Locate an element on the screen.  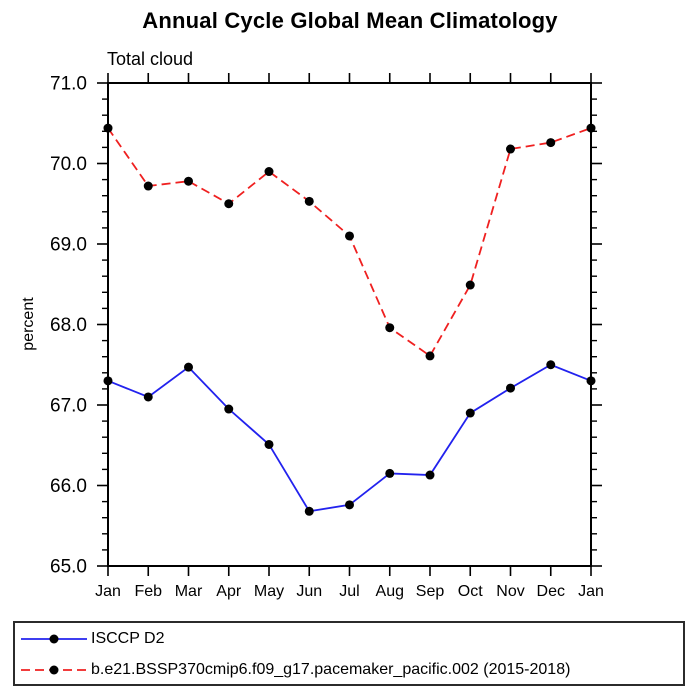
x-axis-tick-label: Aug is located at coordinates (390, 591).